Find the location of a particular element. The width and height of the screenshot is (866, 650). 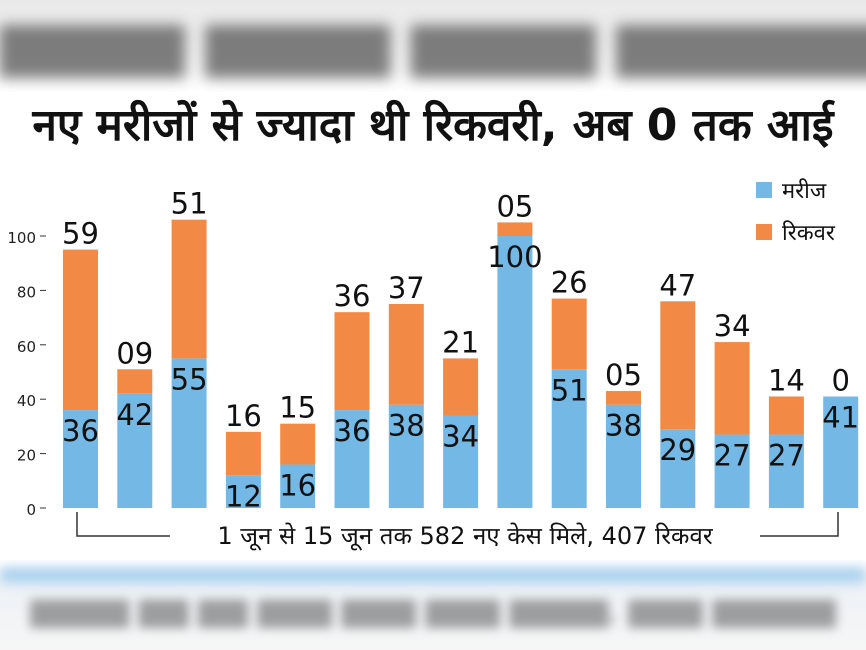

blurred-header-background: ▆▆▆▆ ▆▆▆▆ ▆▆▆▆ ▆▆▆▆▆▆ ▆▆ ▆ ▆▆▆ is located at coordinates (433, 46).